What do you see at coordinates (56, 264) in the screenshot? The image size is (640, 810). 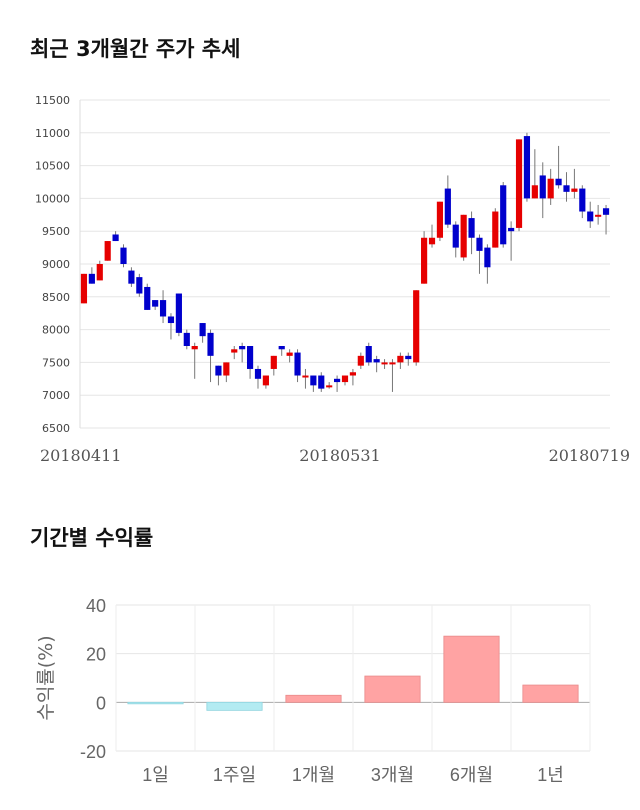 I see `candle-y-tick-label: 9000` at bounding box center [56, 264].